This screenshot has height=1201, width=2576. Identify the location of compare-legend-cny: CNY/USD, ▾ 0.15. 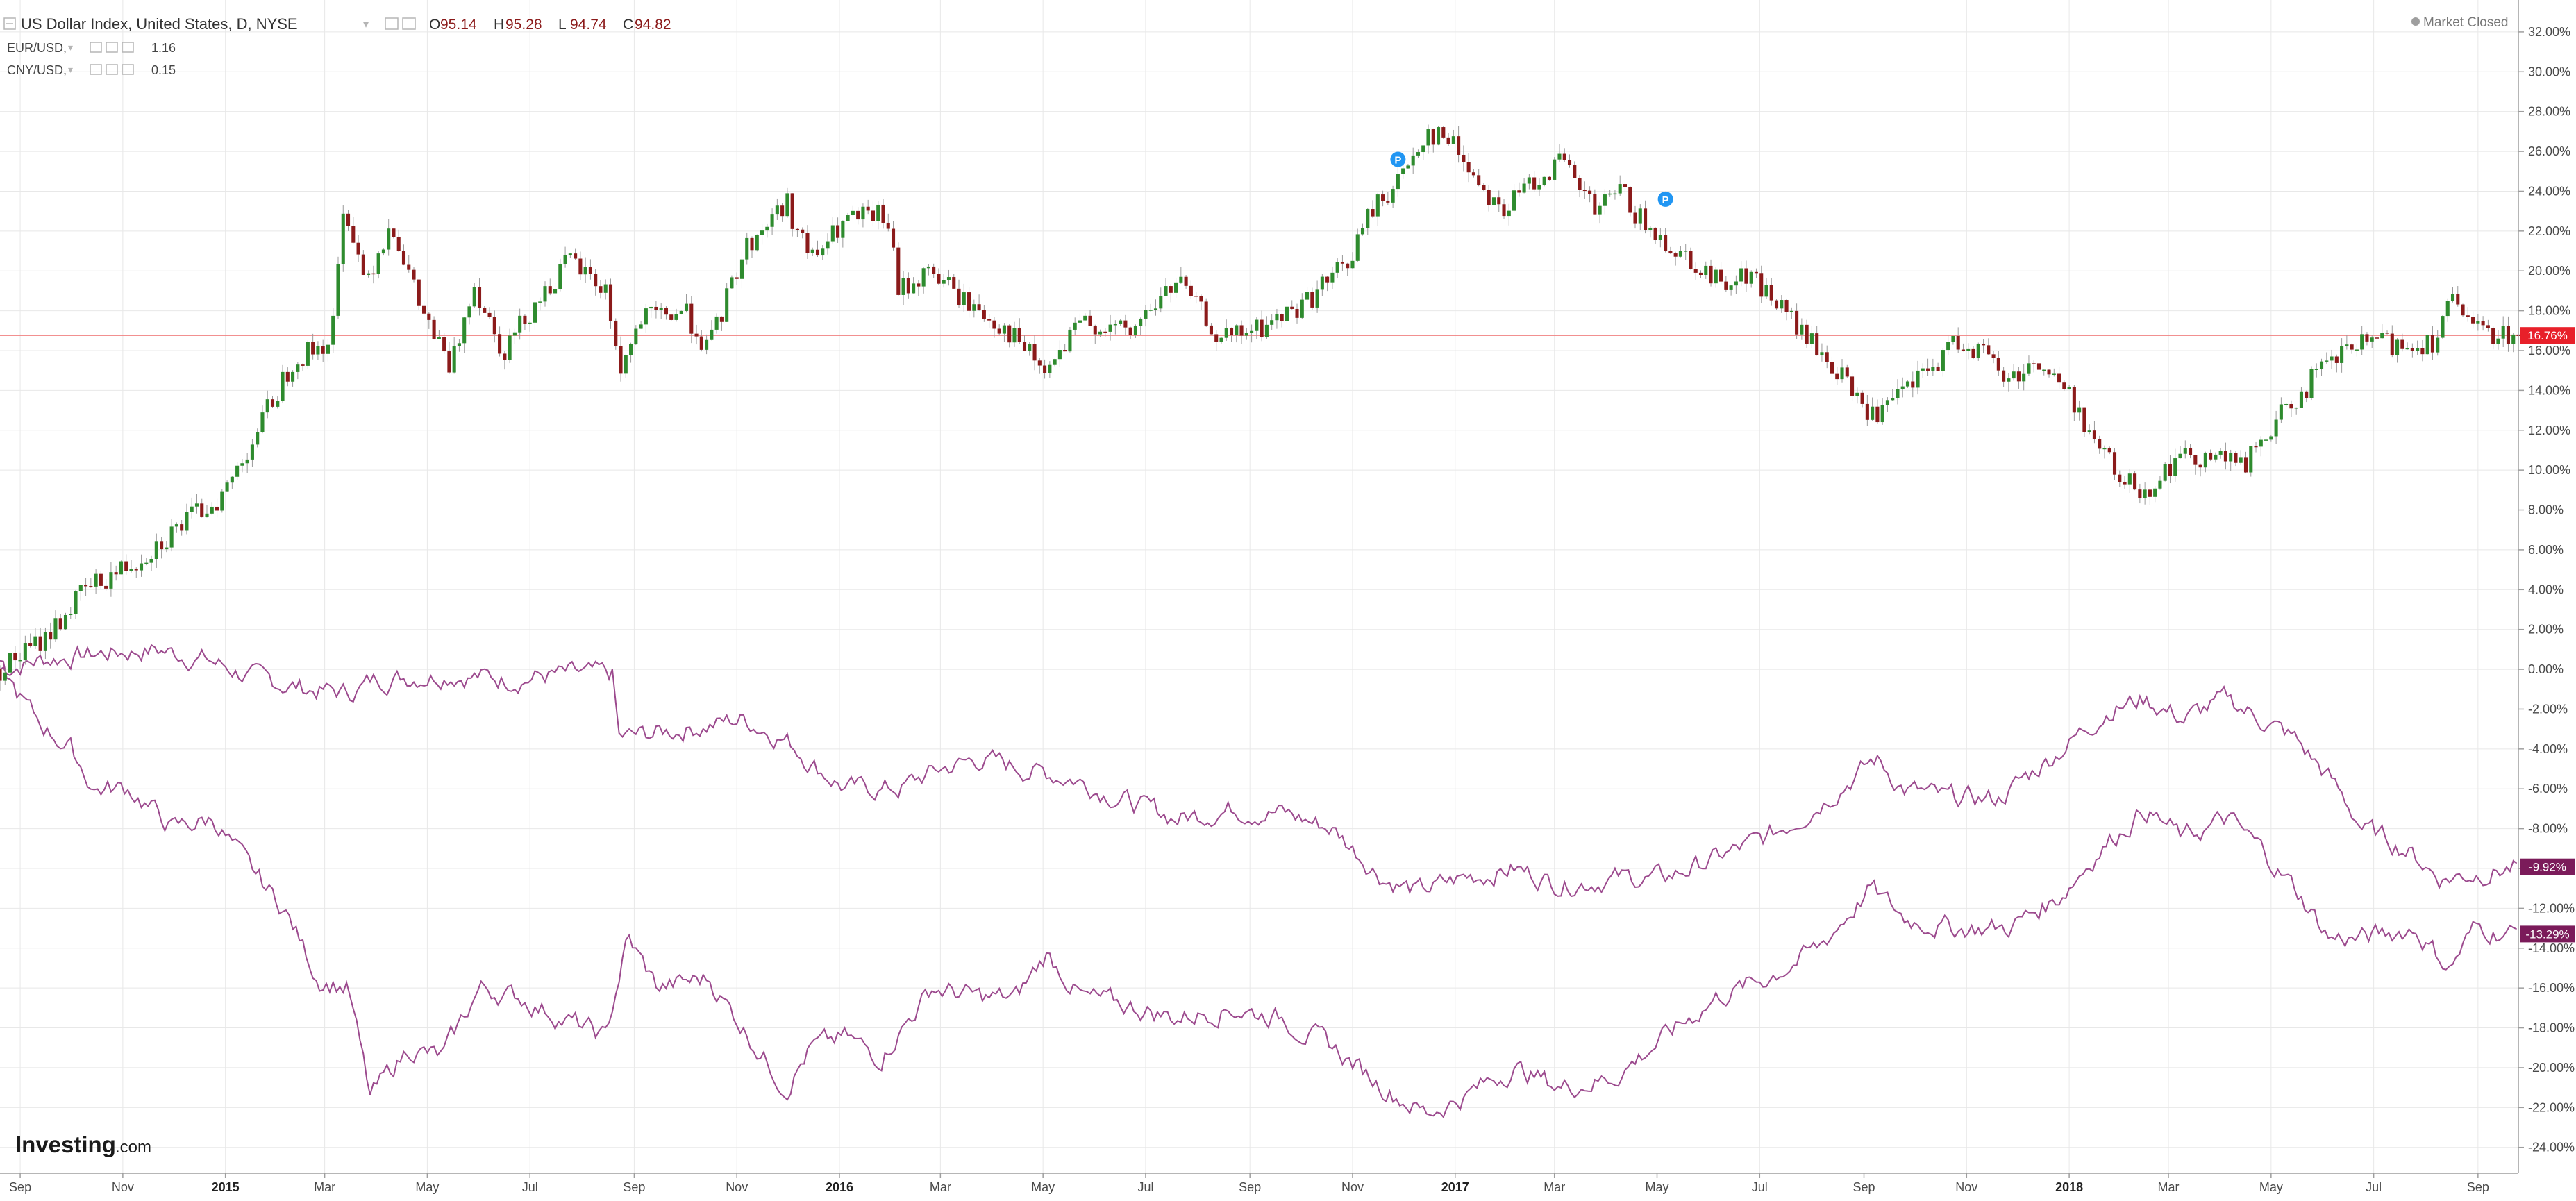
(91, 70).